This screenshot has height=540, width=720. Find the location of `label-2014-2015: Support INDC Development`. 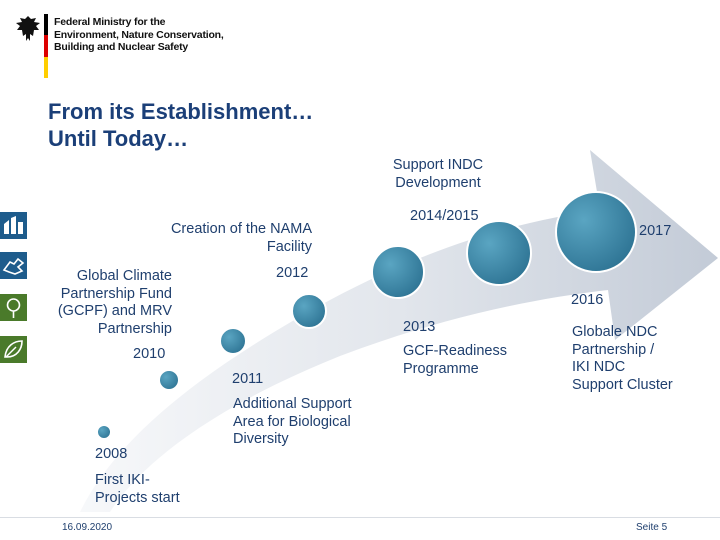

label-2014-2015: Support INDC Development is located at coordinates (438, 174).